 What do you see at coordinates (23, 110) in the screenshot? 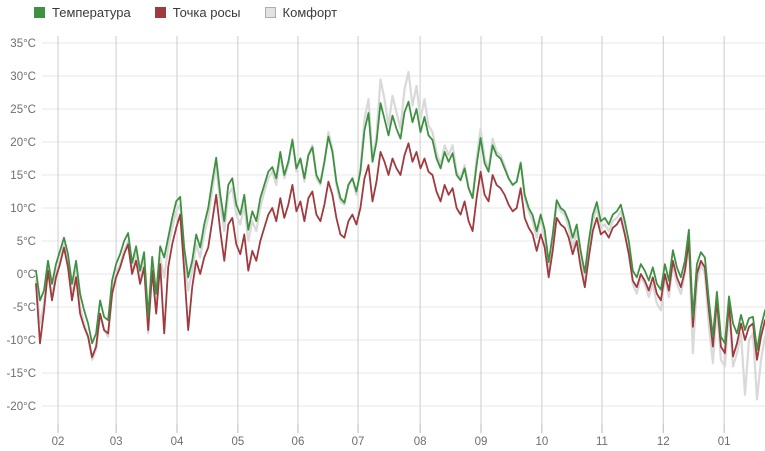
I see `y-tick-label: 25°C` at bounding box center [23, 110].